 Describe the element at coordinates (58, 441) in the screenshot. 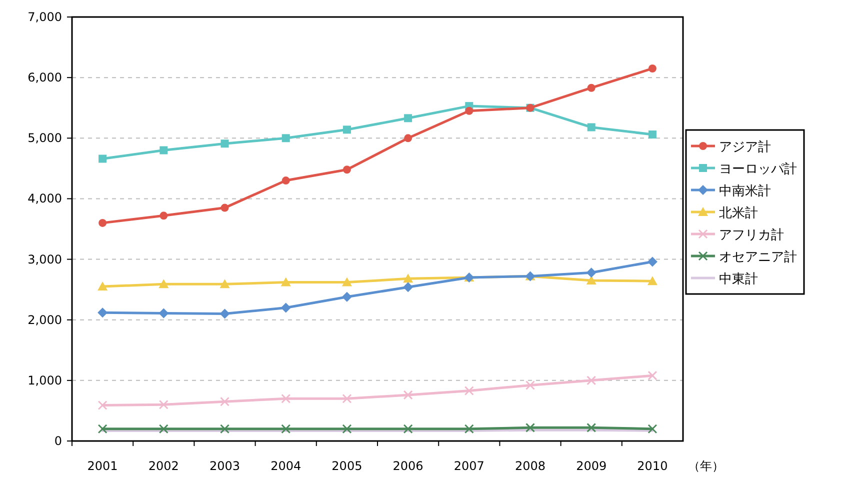

I see `y-tick-label: 0` at that location.